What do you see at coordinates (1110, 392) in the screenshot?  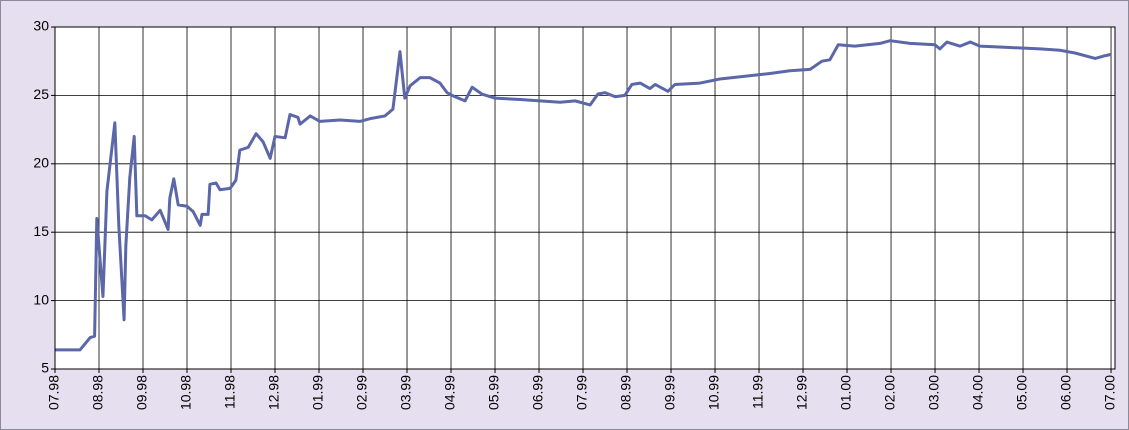 I see `x-tick-label: 07.00` at bounding box center [1110, 392].